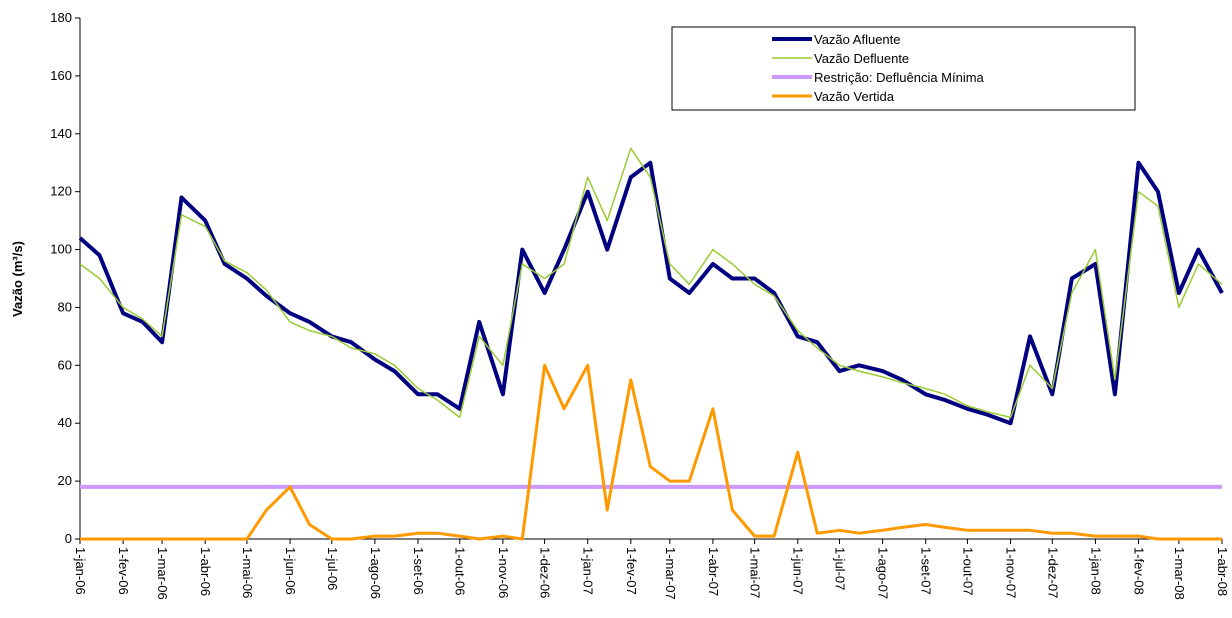  Describe the element at coordinates (798, 571) in the screenshot. I see `x-tick-label: 1-jun-07` at that location.